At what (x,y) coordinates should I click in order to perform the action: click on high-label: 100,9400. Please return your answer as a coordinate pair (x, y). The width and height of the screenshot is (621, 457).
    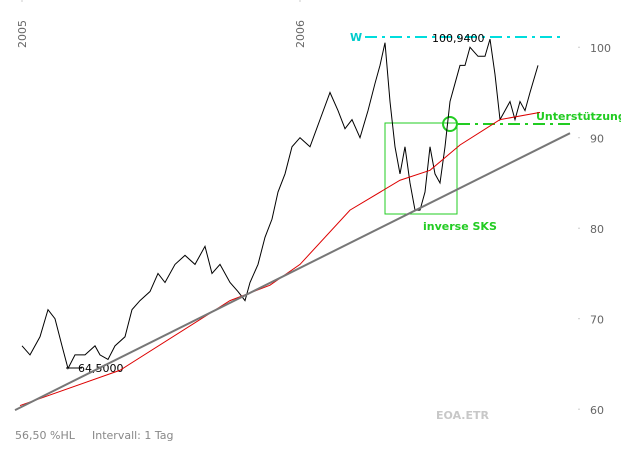
    Looking at the image, I should click on (458, 38).